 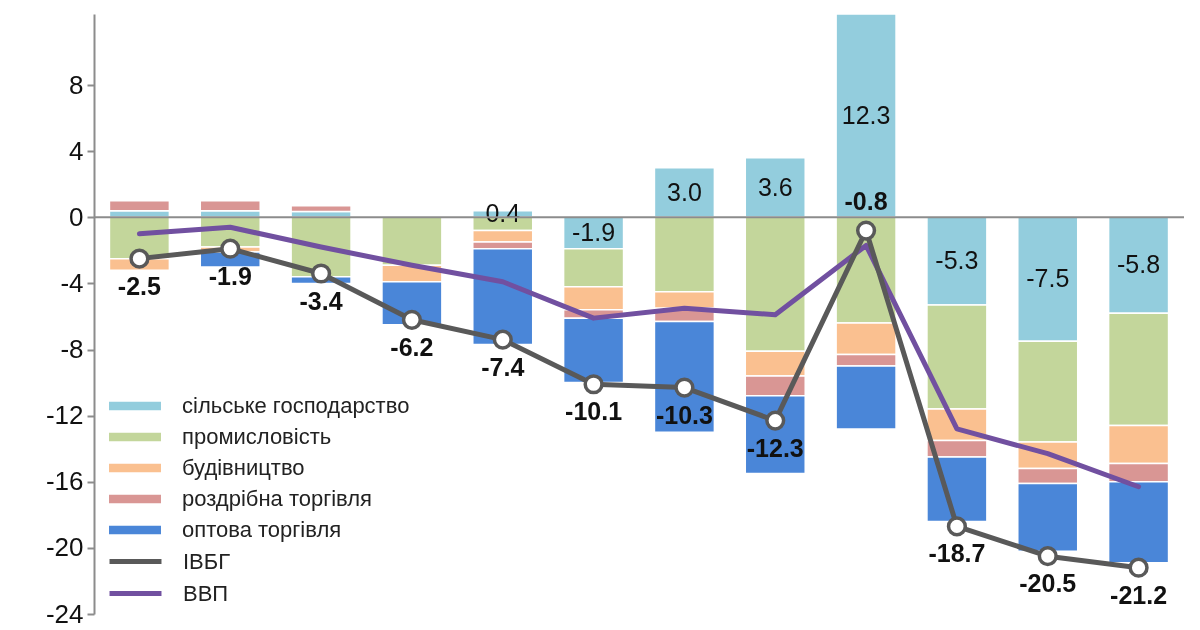 What do you see at coordinates (684, 191) in the screenshot?
I see `data-label: 3.0` at bounding box center [684, 191].